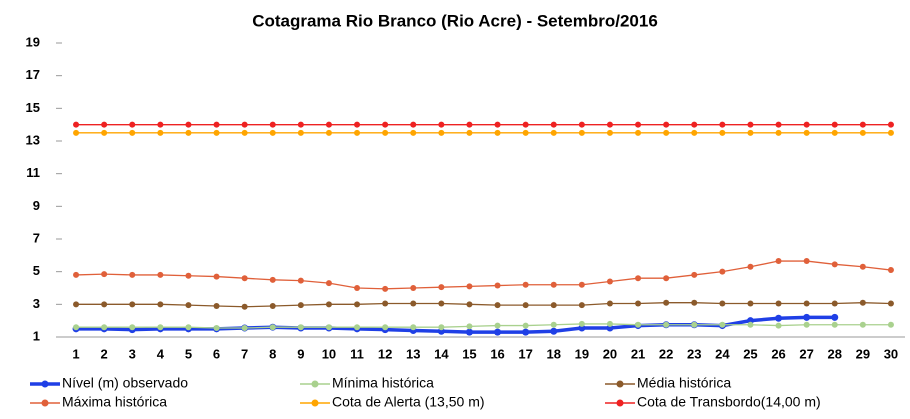 The height and width of the screenshot is (419, 910). I want to click on x-tick-label: 13, so click(413, 353).